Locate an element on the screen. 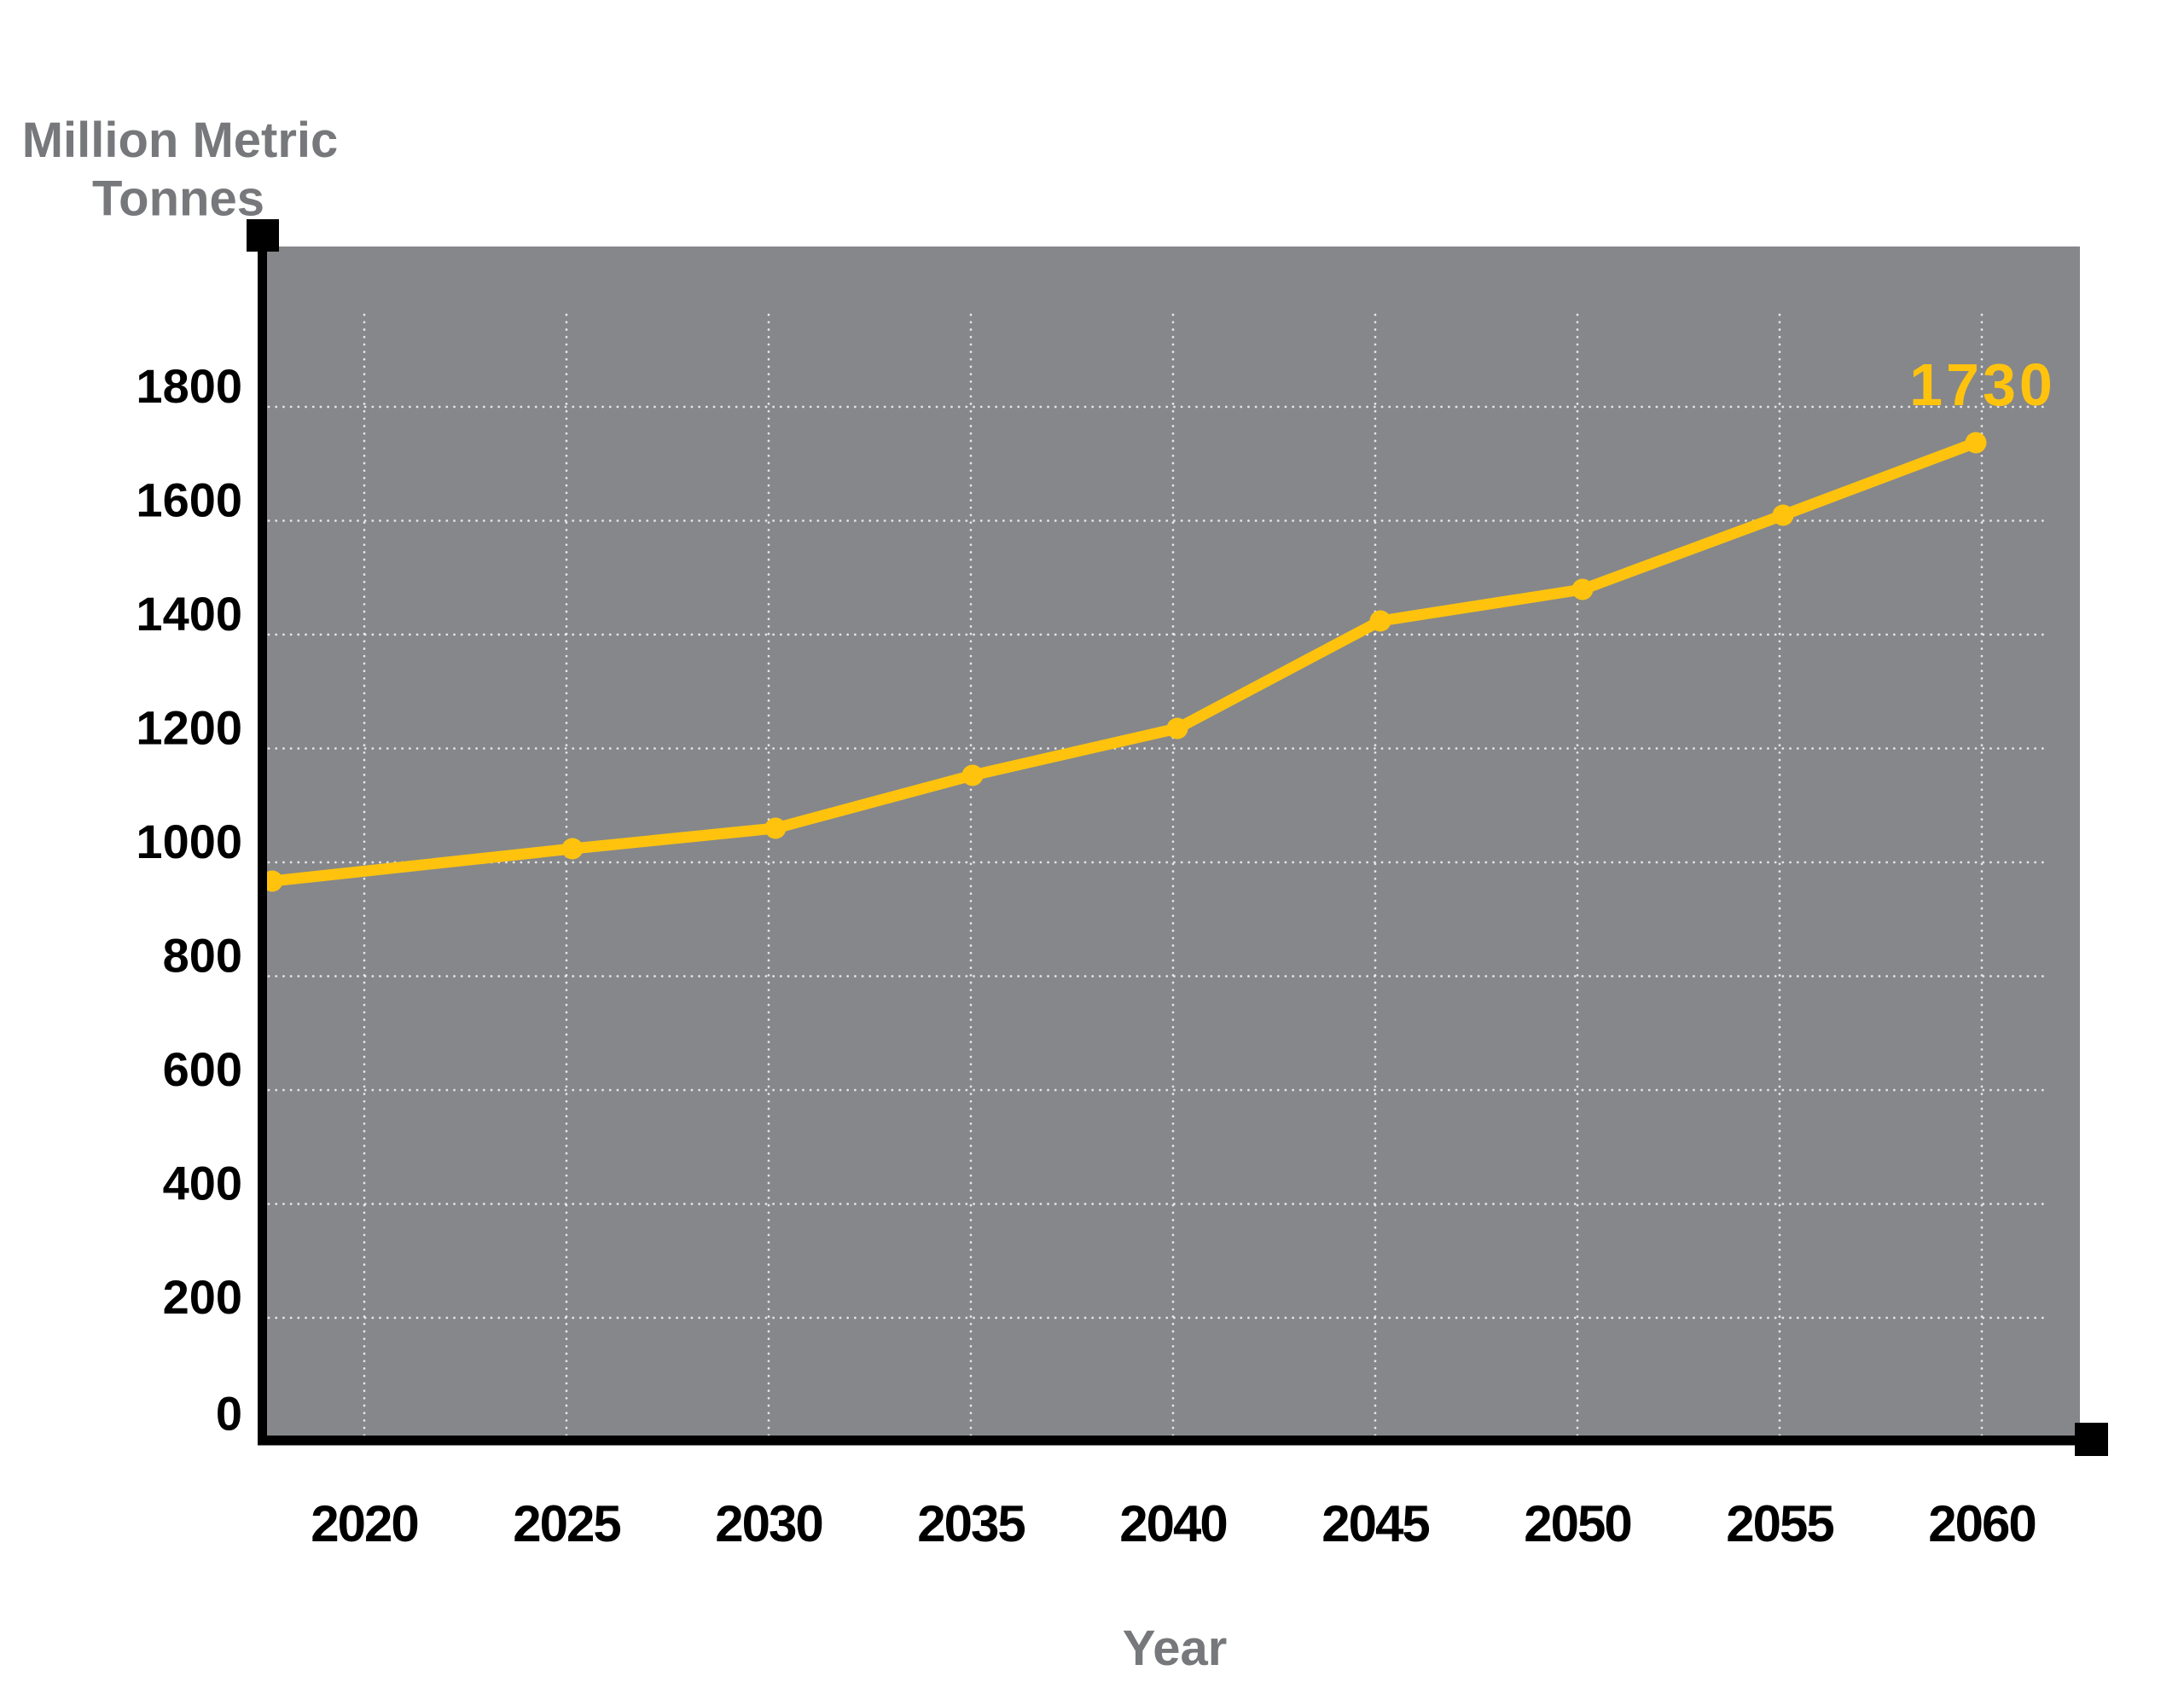 The height and width of the screenshot is (1688, 2184). svg-text: 1800 is located at coordinates (189, 386).